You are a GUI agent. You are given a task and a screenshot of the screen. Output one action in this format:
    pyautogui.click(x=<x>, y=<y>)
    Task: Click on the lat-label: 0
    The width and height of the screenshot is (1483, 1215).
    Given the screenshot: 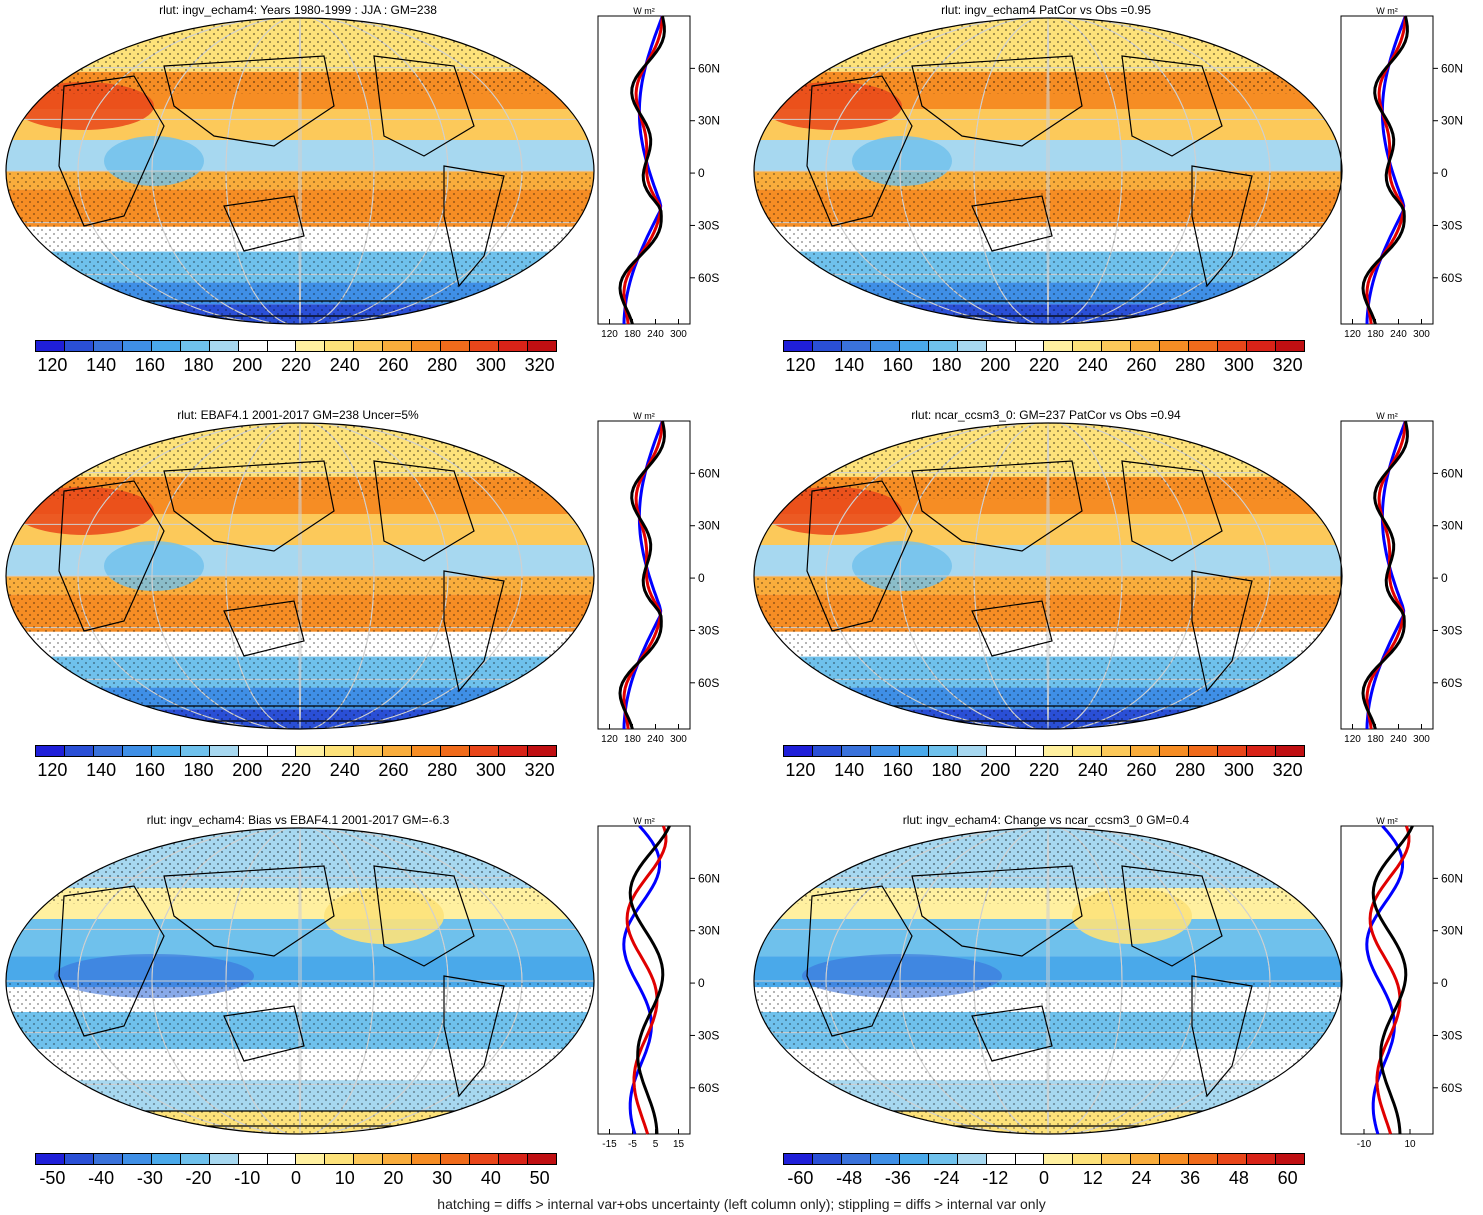 What is the action you would take?
    pyautogui.click(x=701, y=578)
    